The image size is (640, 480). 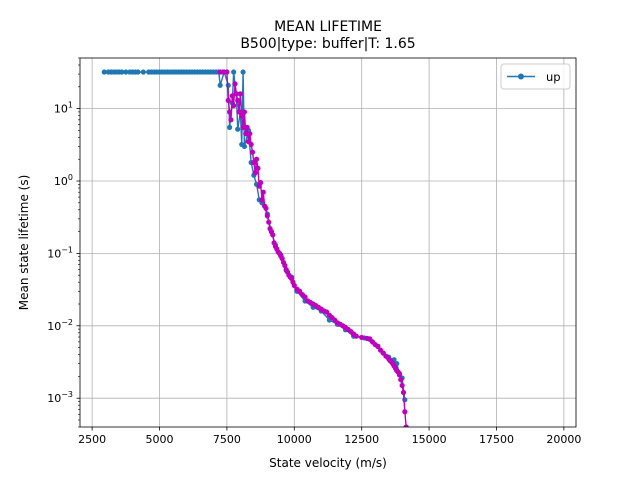 I want to click on chart-title: MEAN LIFETIME, so click(x=328, y=27).